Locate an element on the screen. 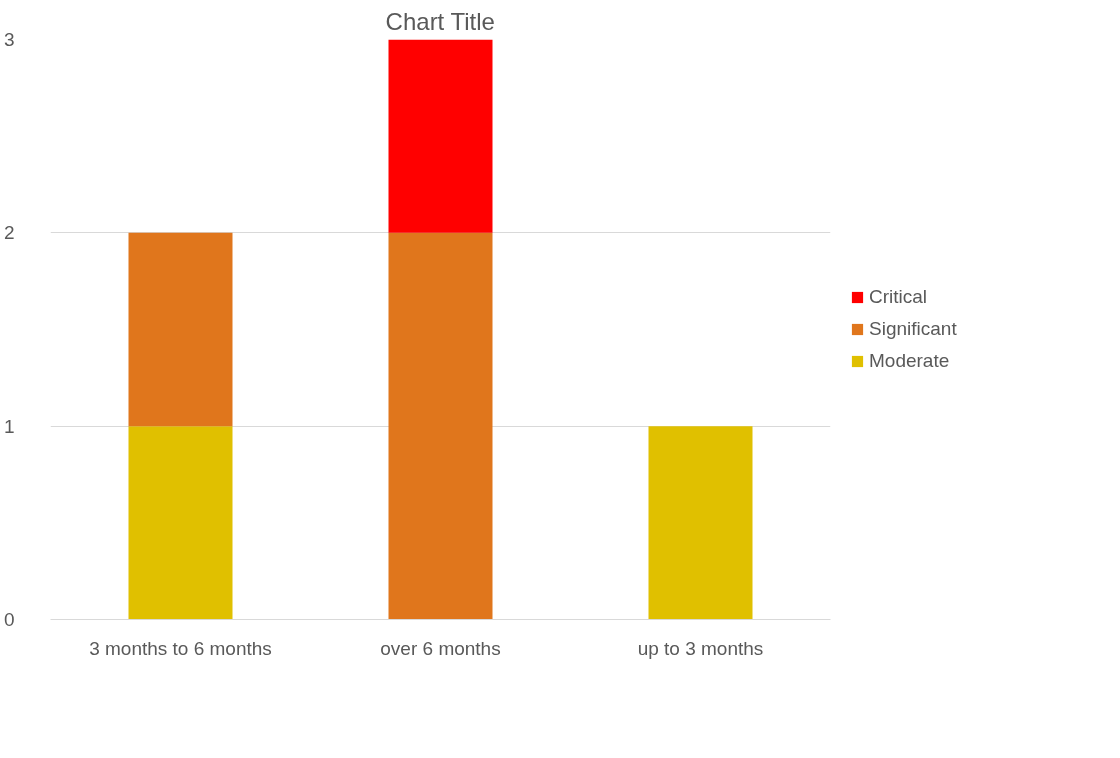 Image resolution: width=1120 pixels, height=758 pixels. y-tick-label: 2 is located at coordinates (9, 233).